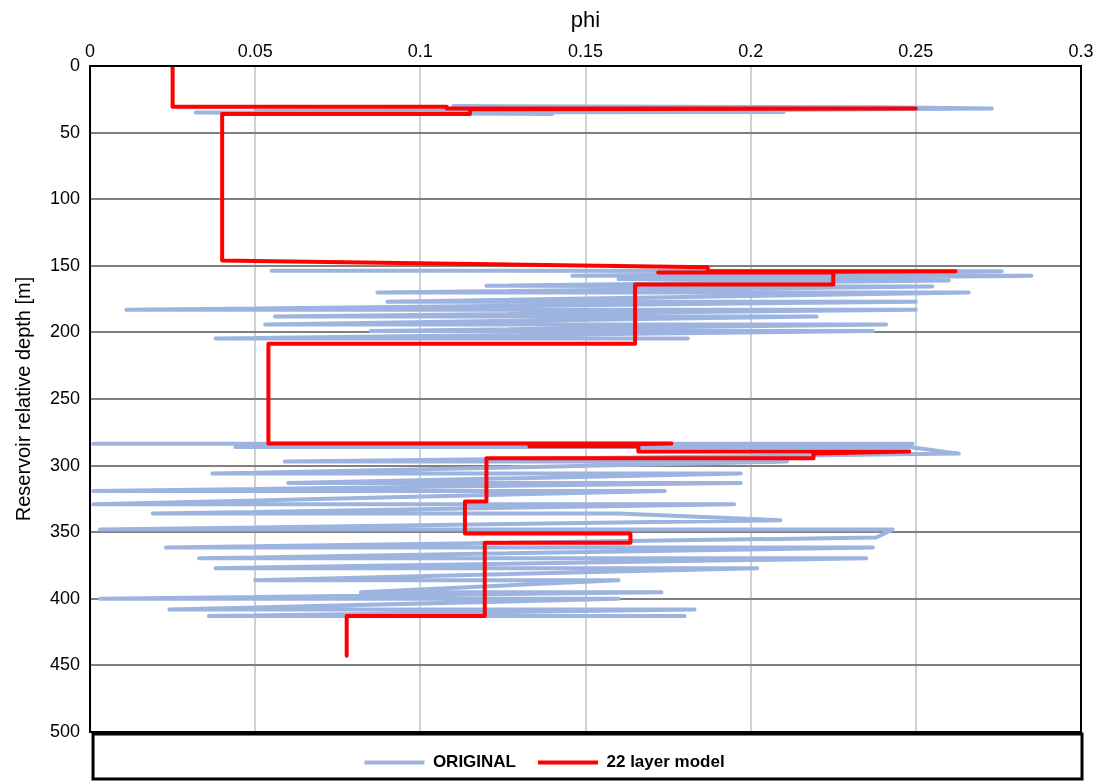 This screenshot has height=783, width=1099. Describe the element at coordinates (255, 51) in the screenshot. I see `x-tick-label: 0.05` at that location.